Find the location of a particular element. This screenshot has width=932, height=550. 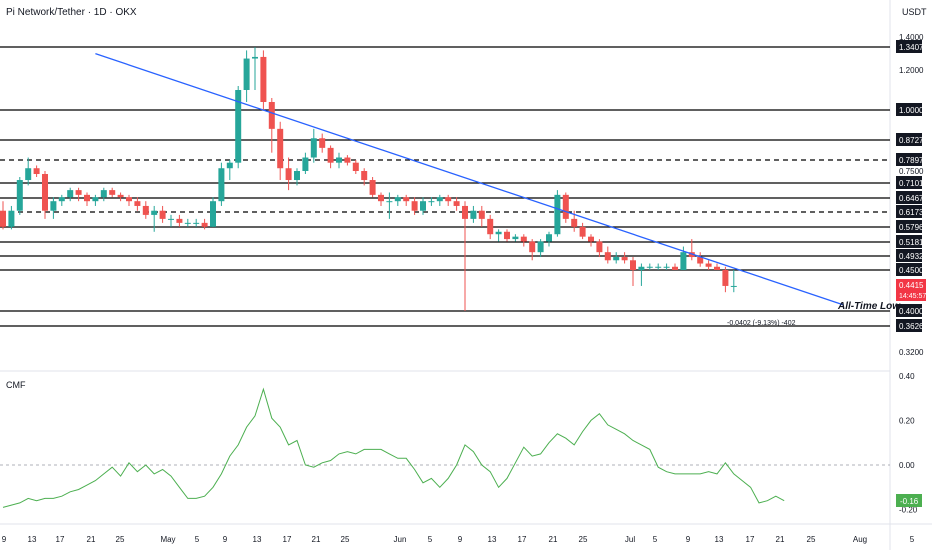

level-label: 0.5181 is located at coordinates (911, 242).